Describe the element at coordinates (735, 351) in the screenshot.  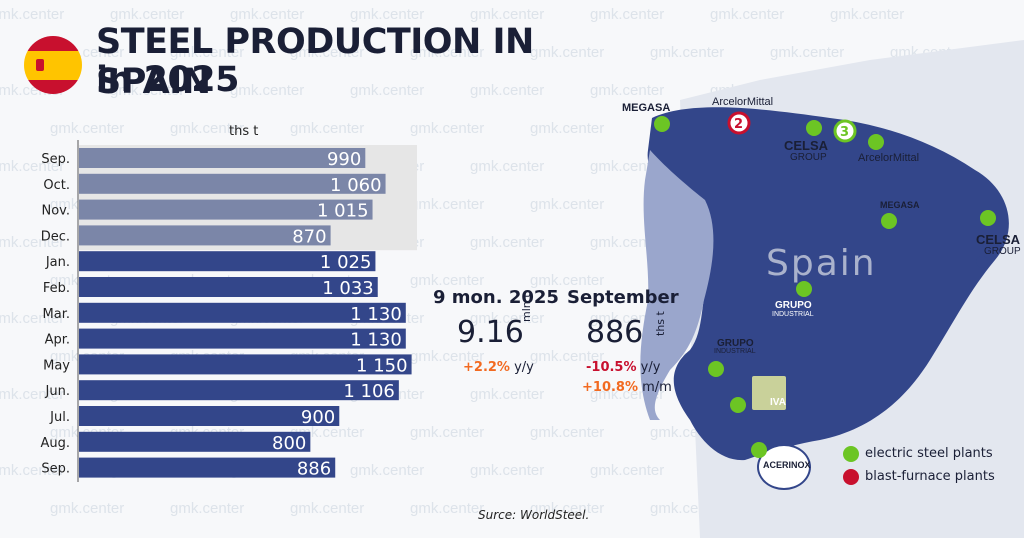
I see `company-label-grupo-industrial-2: INDUSTRIAL` at that location.